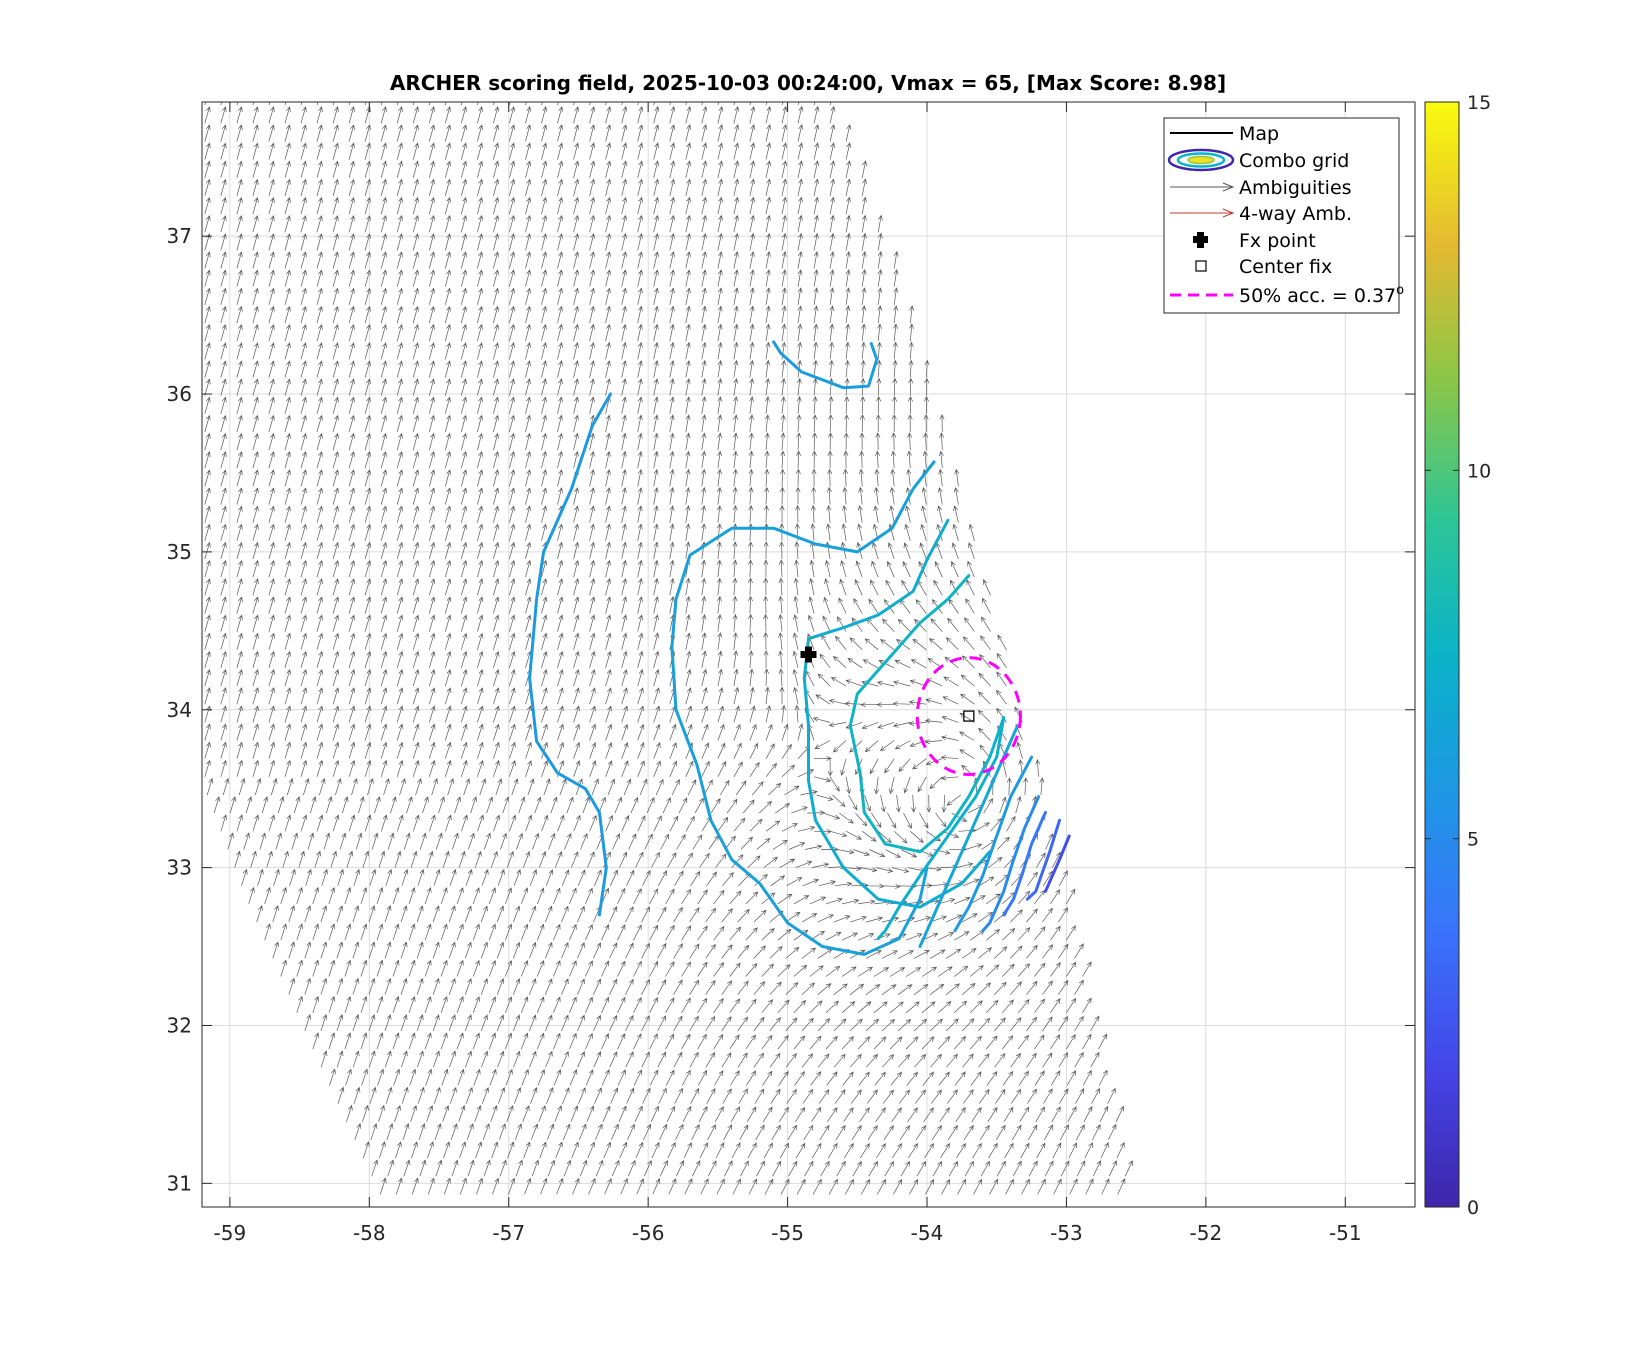  What do you see at coordinates (1295, 214) in the screenshot?
I see `legend-label-4-way-amb: 4-way Amb.` at bounding box center [1295, 214].